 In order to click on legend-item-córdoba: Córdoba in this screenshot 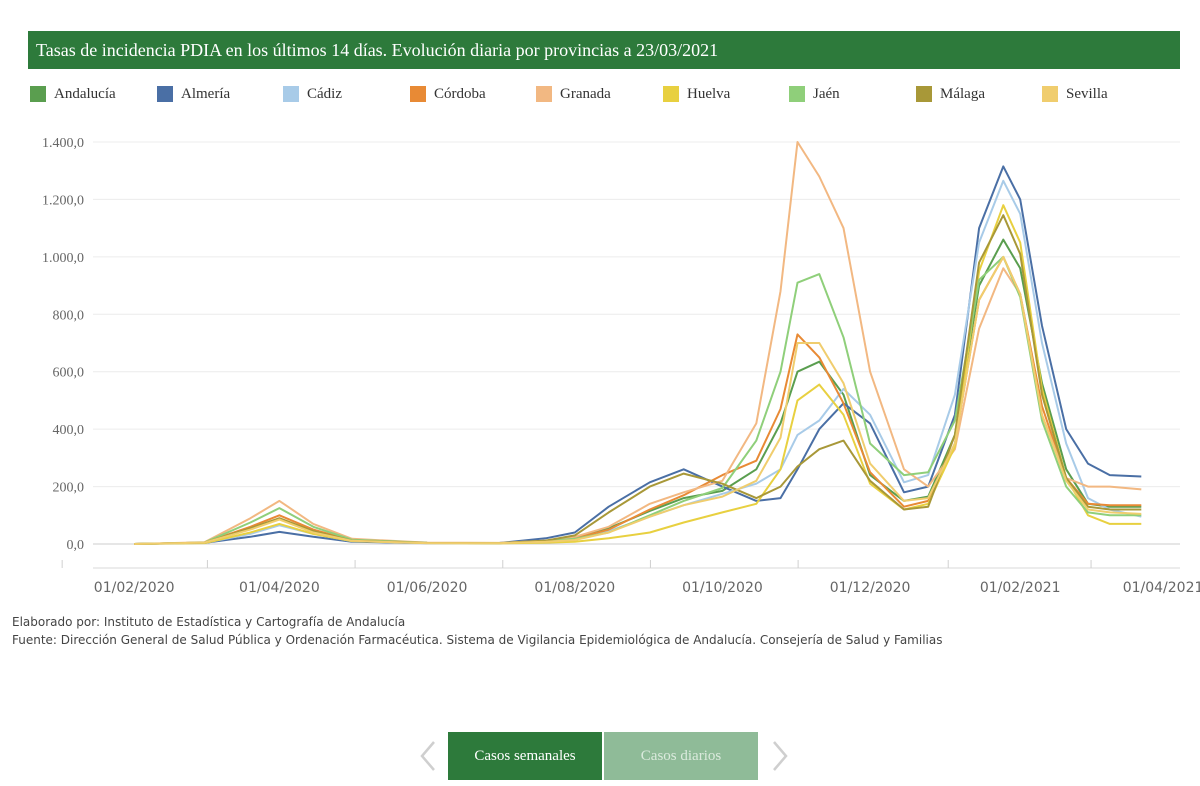, I will do `click(448, 94)`.